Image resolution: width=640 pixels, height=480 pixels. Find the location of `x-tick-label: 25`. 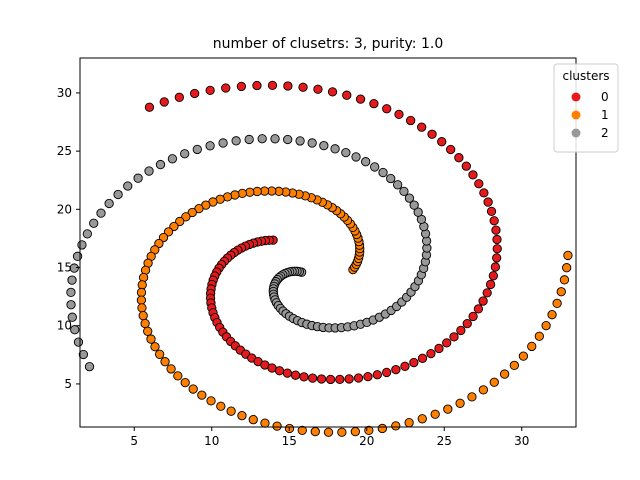

x-tick-label: 25 is located at coordinates (444, 441).